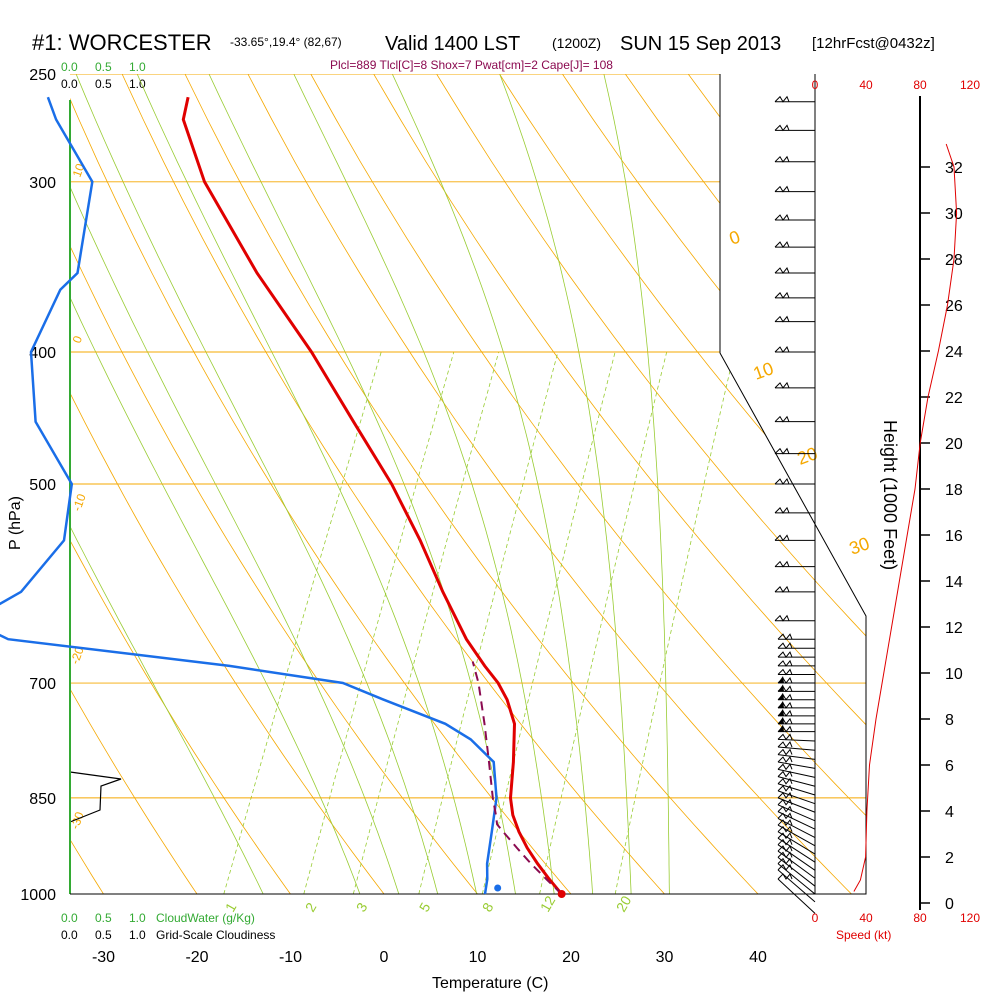  Describe the element at coordinates (42, 485) in the screenshot. I see `pressure-tick-label: 500` at that location.